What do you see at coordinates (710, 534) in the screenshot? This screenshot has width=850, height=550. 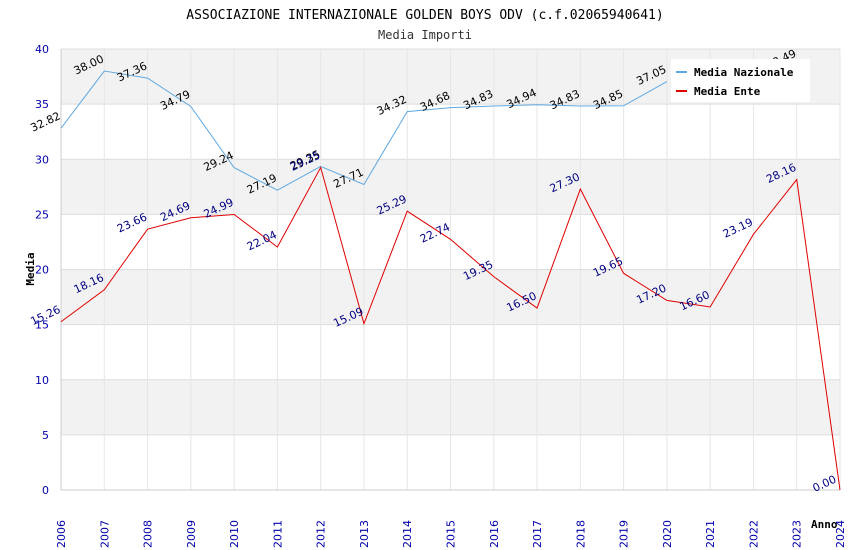 I see `x-tick-label: 2021` at bounding box center [710, 534].